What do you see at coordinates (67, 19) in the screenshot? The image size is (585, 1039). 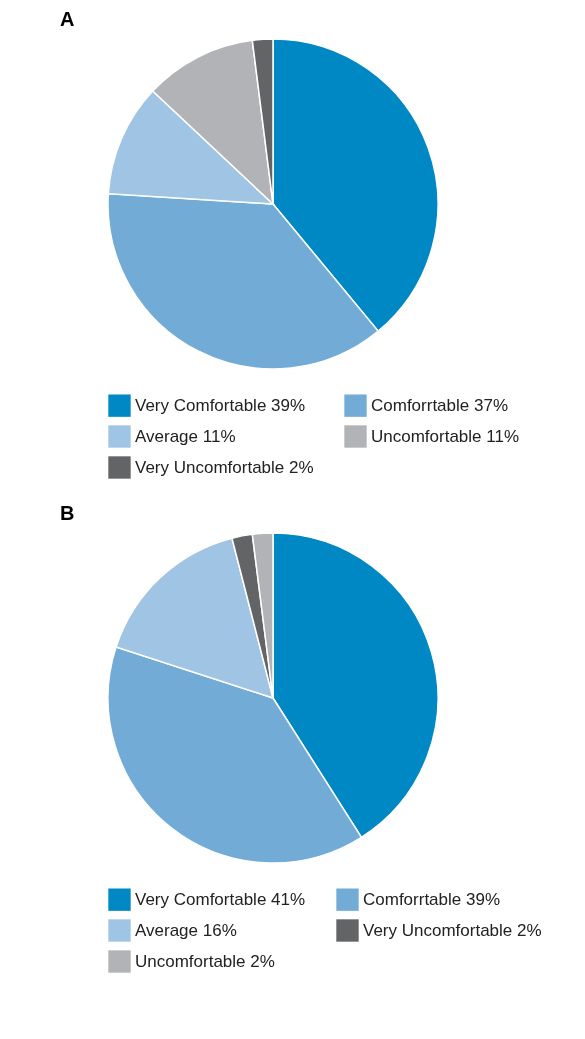 I see `chart-title: A` at bounding box center [67, 19].